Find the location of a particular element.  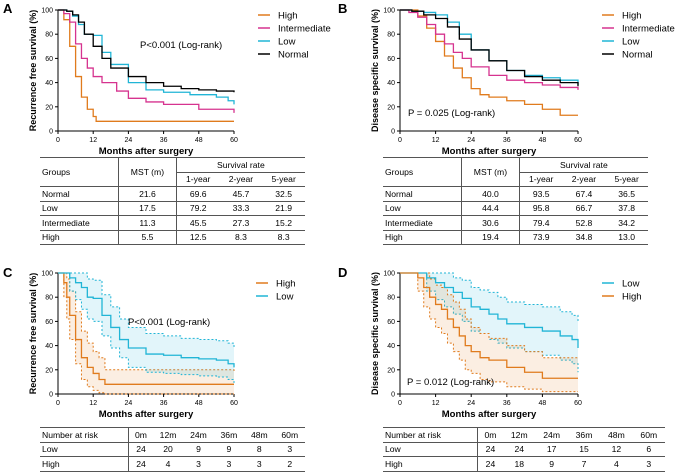

y-axis-title: Recurrence free survival (%) is located at coordinates (33, 71).